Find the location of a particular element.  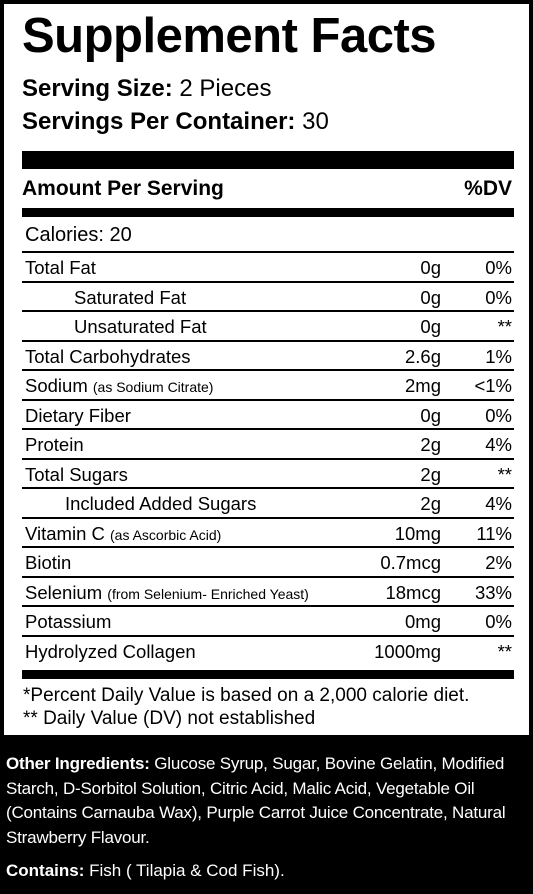

nutrient-amount: 18mcg is located at coordinates (413, 592).